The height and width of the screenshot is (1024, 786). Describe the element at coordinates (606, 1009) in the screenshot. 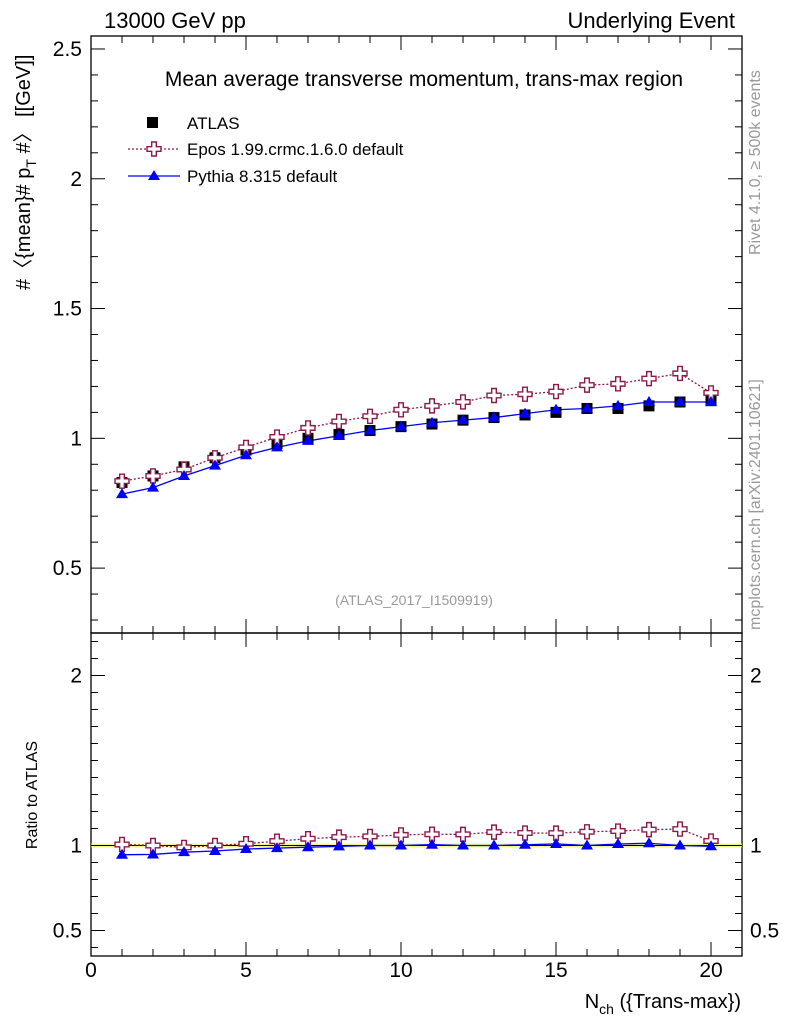

I see `x-axis-title-sub: ch` at that location.